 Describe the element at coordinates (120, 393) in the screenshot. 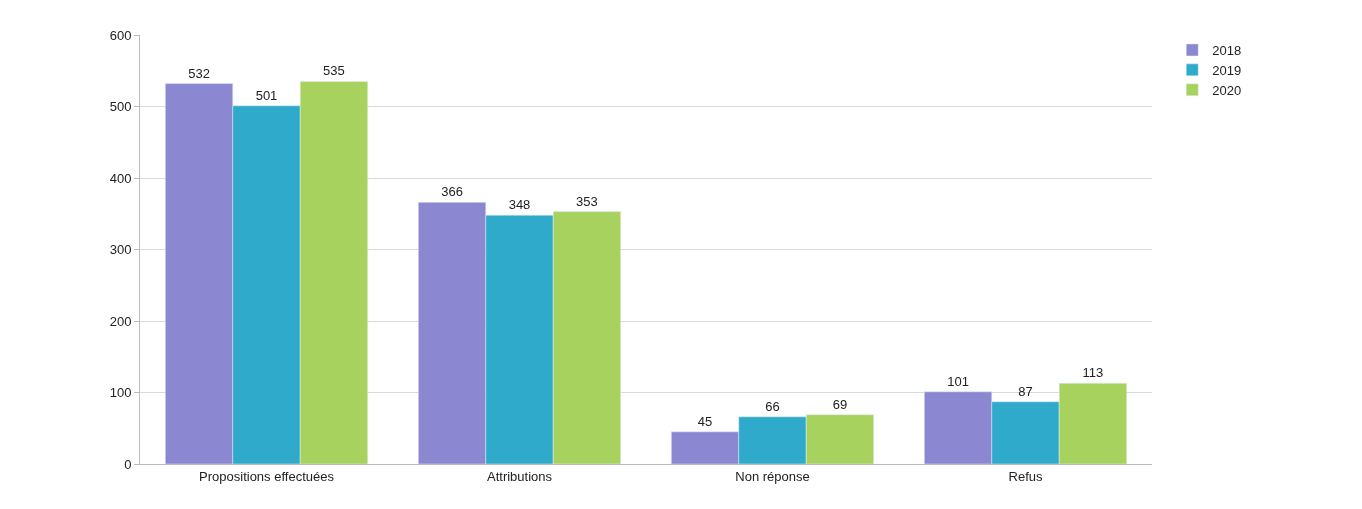

I see `y-tick-label: 100` at that location.